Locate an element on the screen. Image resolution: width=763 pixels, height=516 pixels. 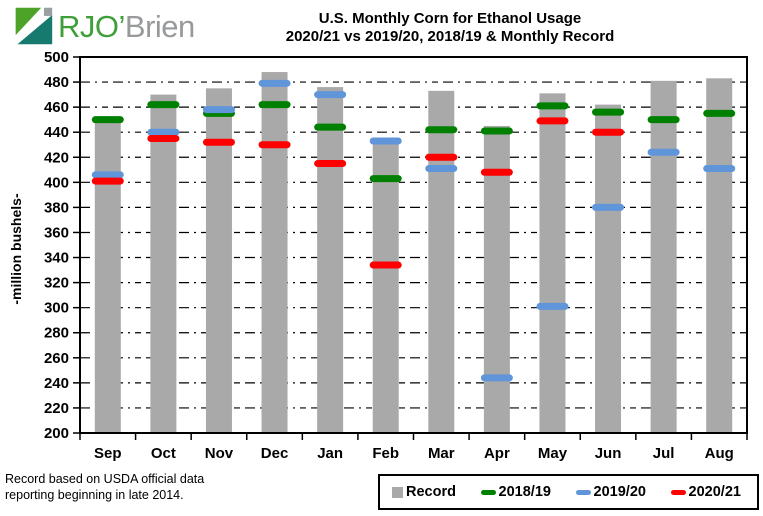
marker-2019-20-feb is located at coordinates (385, 141).